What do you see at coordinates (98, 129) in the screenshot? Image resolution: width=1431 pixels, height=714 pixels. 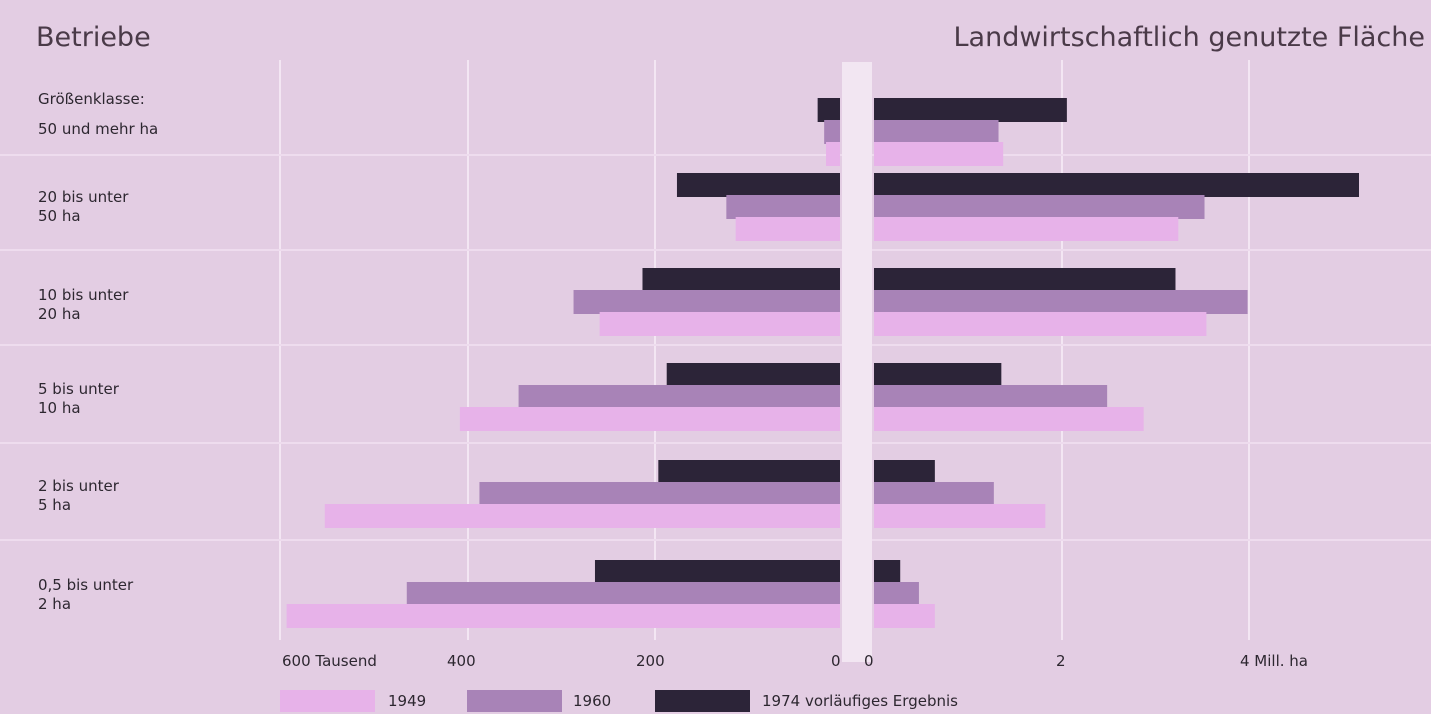 I see `size-class-label: 50 und mehr ha` at bounding box center [98, 129].